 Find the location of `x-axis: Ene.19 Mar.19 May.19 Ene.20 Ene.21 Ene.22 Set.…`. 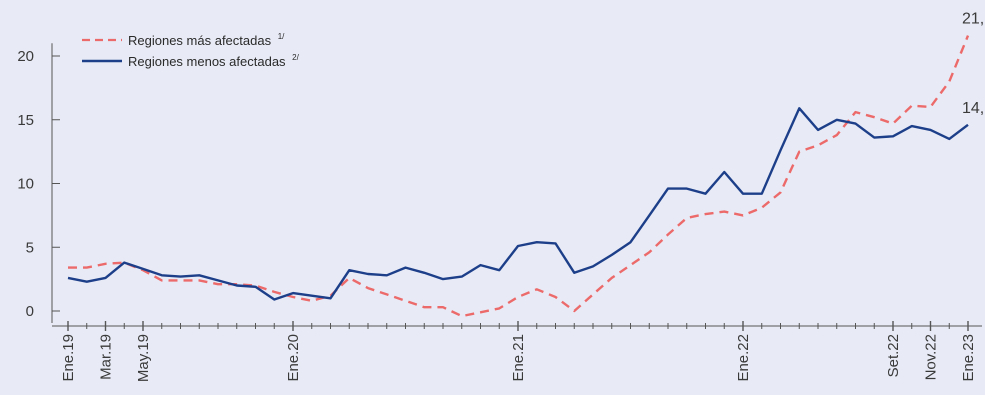

x-axis: Ene.19 Mar.19 May.19 Ene.20 Ene.21 Ene.22 Set.… is located at coordinates (517, 351).